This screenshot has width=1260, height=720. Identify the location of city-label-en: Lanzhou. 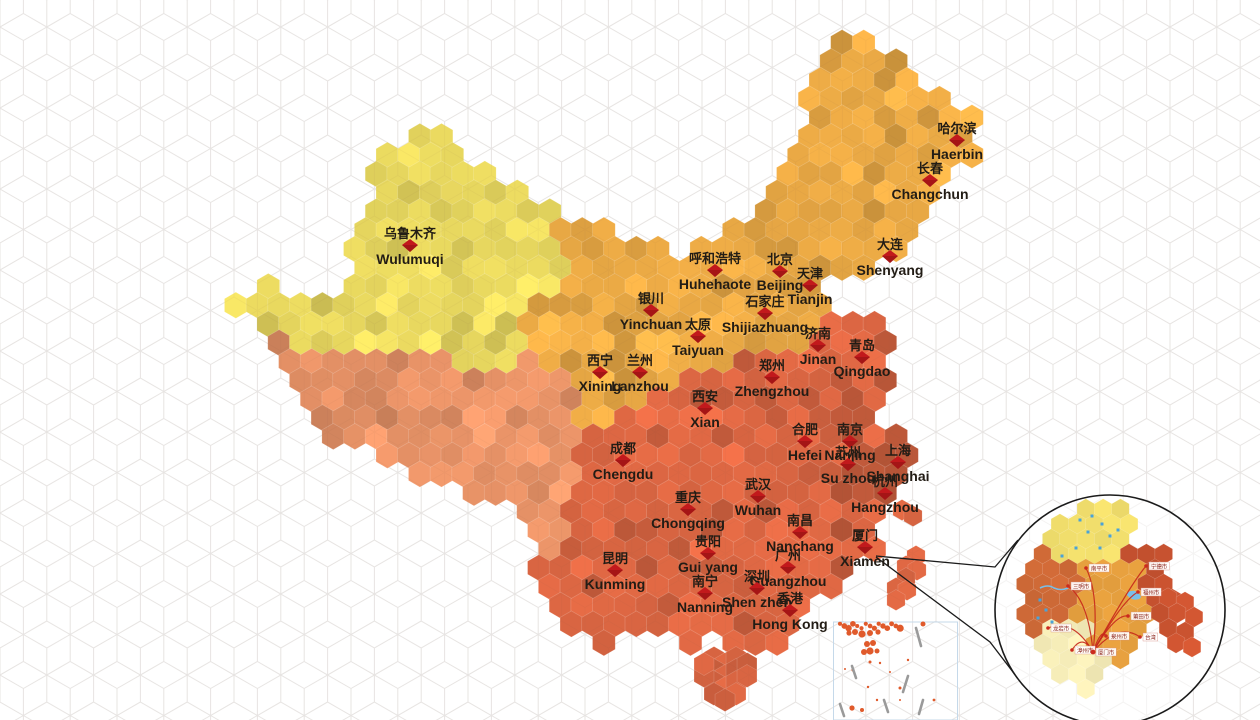
(640, 386).